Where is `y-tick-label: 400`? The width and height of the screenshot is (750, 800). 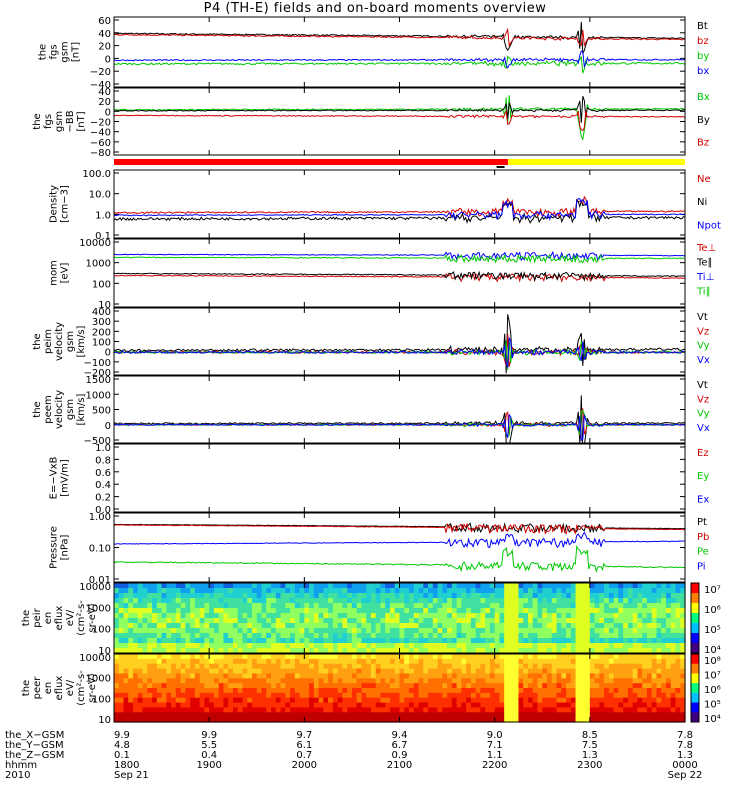 y-tick-label: 400 is located at coordinates (101, 312).